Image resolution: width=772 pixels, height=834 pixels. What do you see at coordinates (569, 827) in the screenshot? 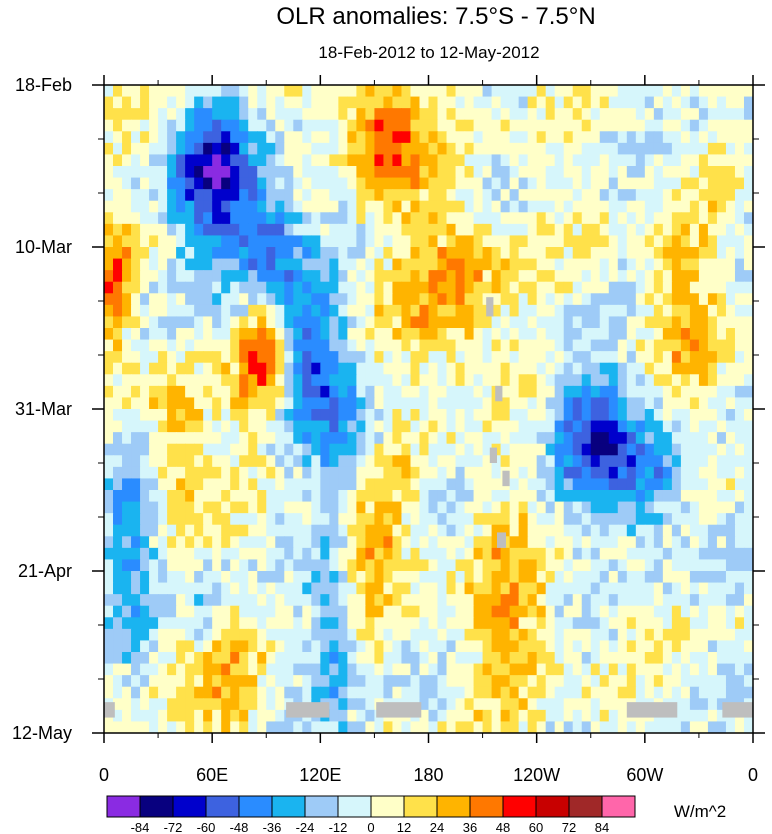
I see `colorbar-level-label: 72` at bounding box center [569, 827].